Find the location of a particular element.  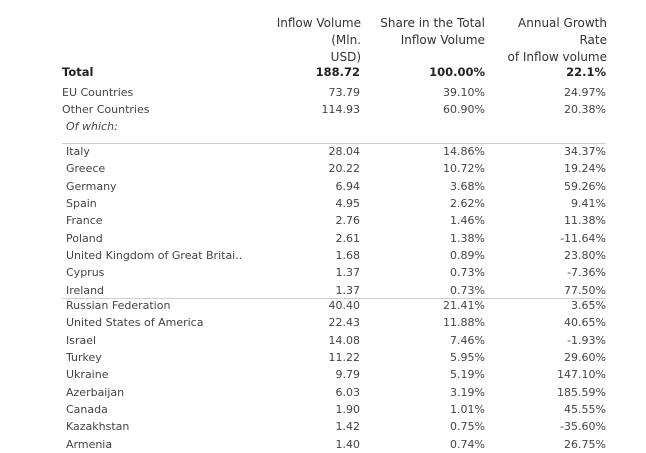

growth-value: 24.97% is located at coordinates (585, 92).